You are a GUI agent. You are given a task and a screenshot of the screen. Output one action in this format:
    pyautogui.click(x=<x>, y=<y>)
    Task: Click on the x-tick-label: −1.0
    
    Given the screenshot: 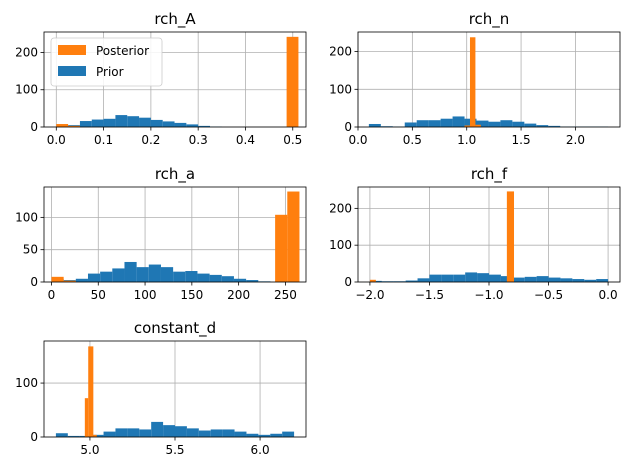 What is the action you would take?
    pyautogui.click(x=488, y=295)
    